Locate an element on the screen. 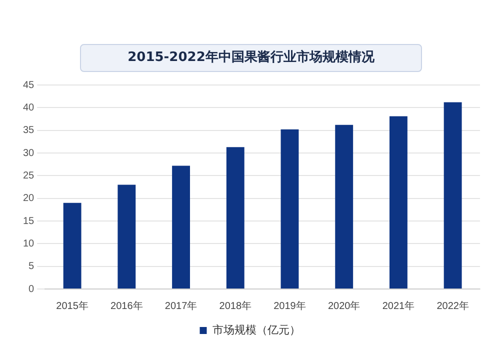 The height and width of the screenshot is (362, 500). x-tick-label: 2015年 is located at coordinates (72, 306).